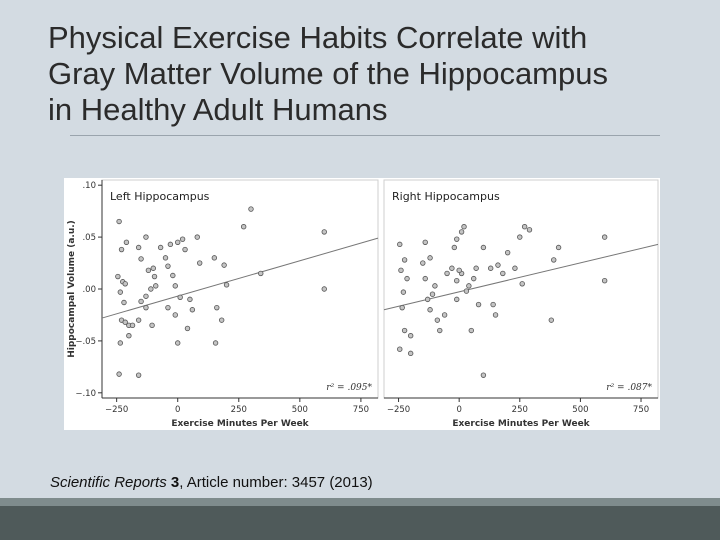  I want to click on panel-1-title: Left Hippocampus, so click(160, 196).